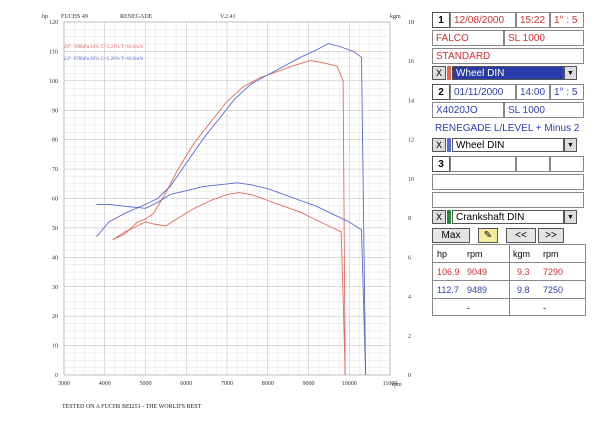  I want to click on run3-number: 3, so click(441, 164).